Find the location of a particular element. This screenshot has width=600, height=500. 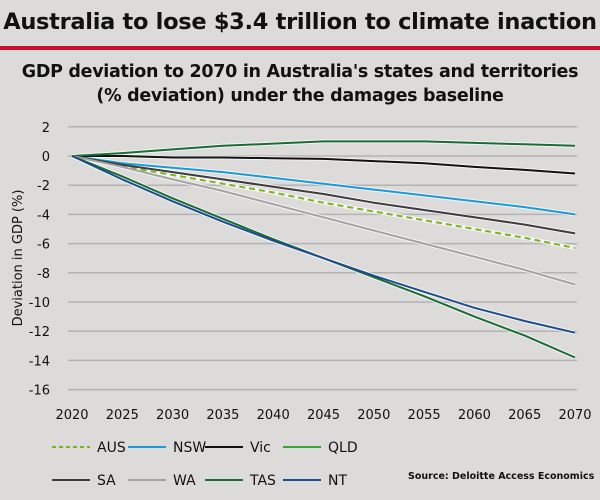

legend-item-aus: AUS is located at coordinates (89, 448).